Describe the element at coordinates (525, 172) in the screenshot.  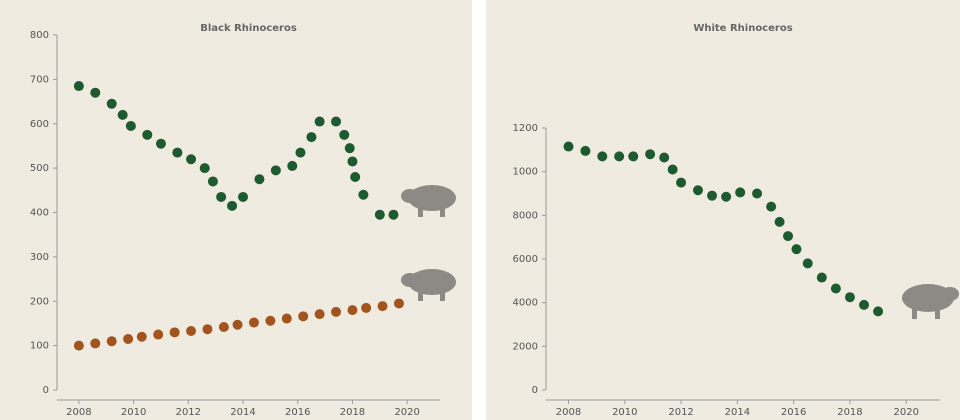
I see `y-tick-label: 1000` at that location.